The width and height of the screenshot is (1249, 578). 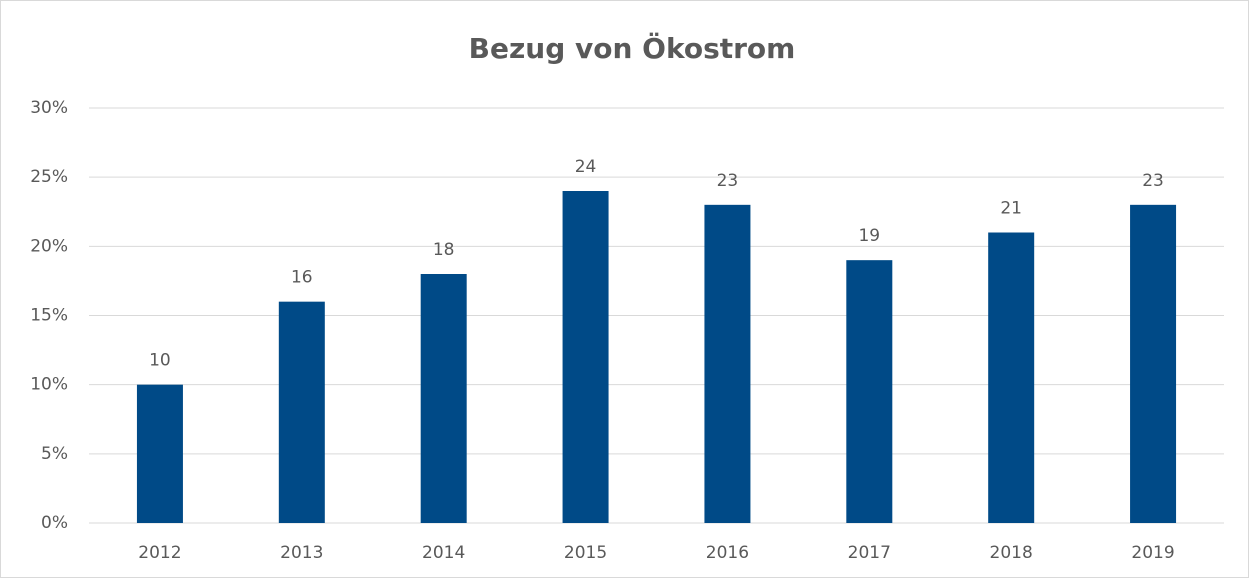 I want to click on x-tick-label: 2013, so click(x=301, y=553).